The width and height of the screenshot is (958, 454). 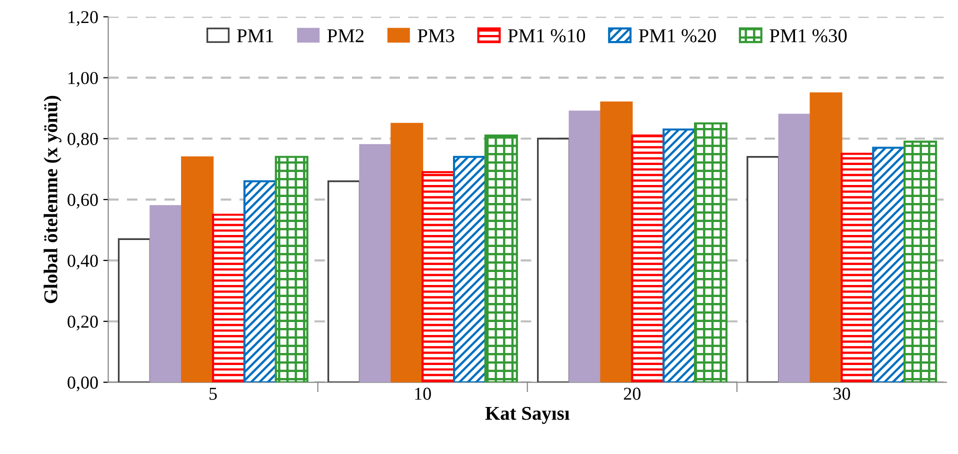 I want to click on x-axis-title: Kat Sayısı, so click(x=527, y=415).